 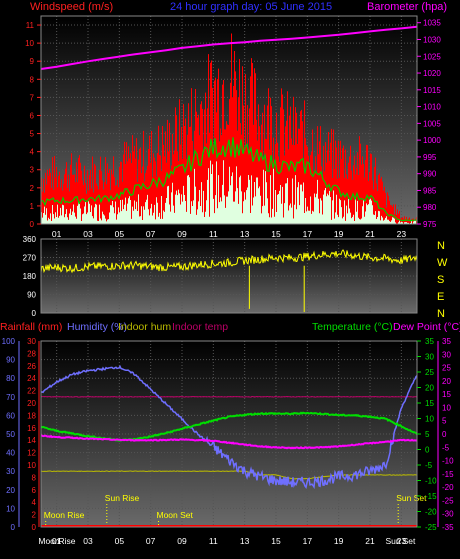 What do you see at coordinates (34, 527) in the screenshot?
I see `rain-tick-label: 0` at bounding box center [34, 527].